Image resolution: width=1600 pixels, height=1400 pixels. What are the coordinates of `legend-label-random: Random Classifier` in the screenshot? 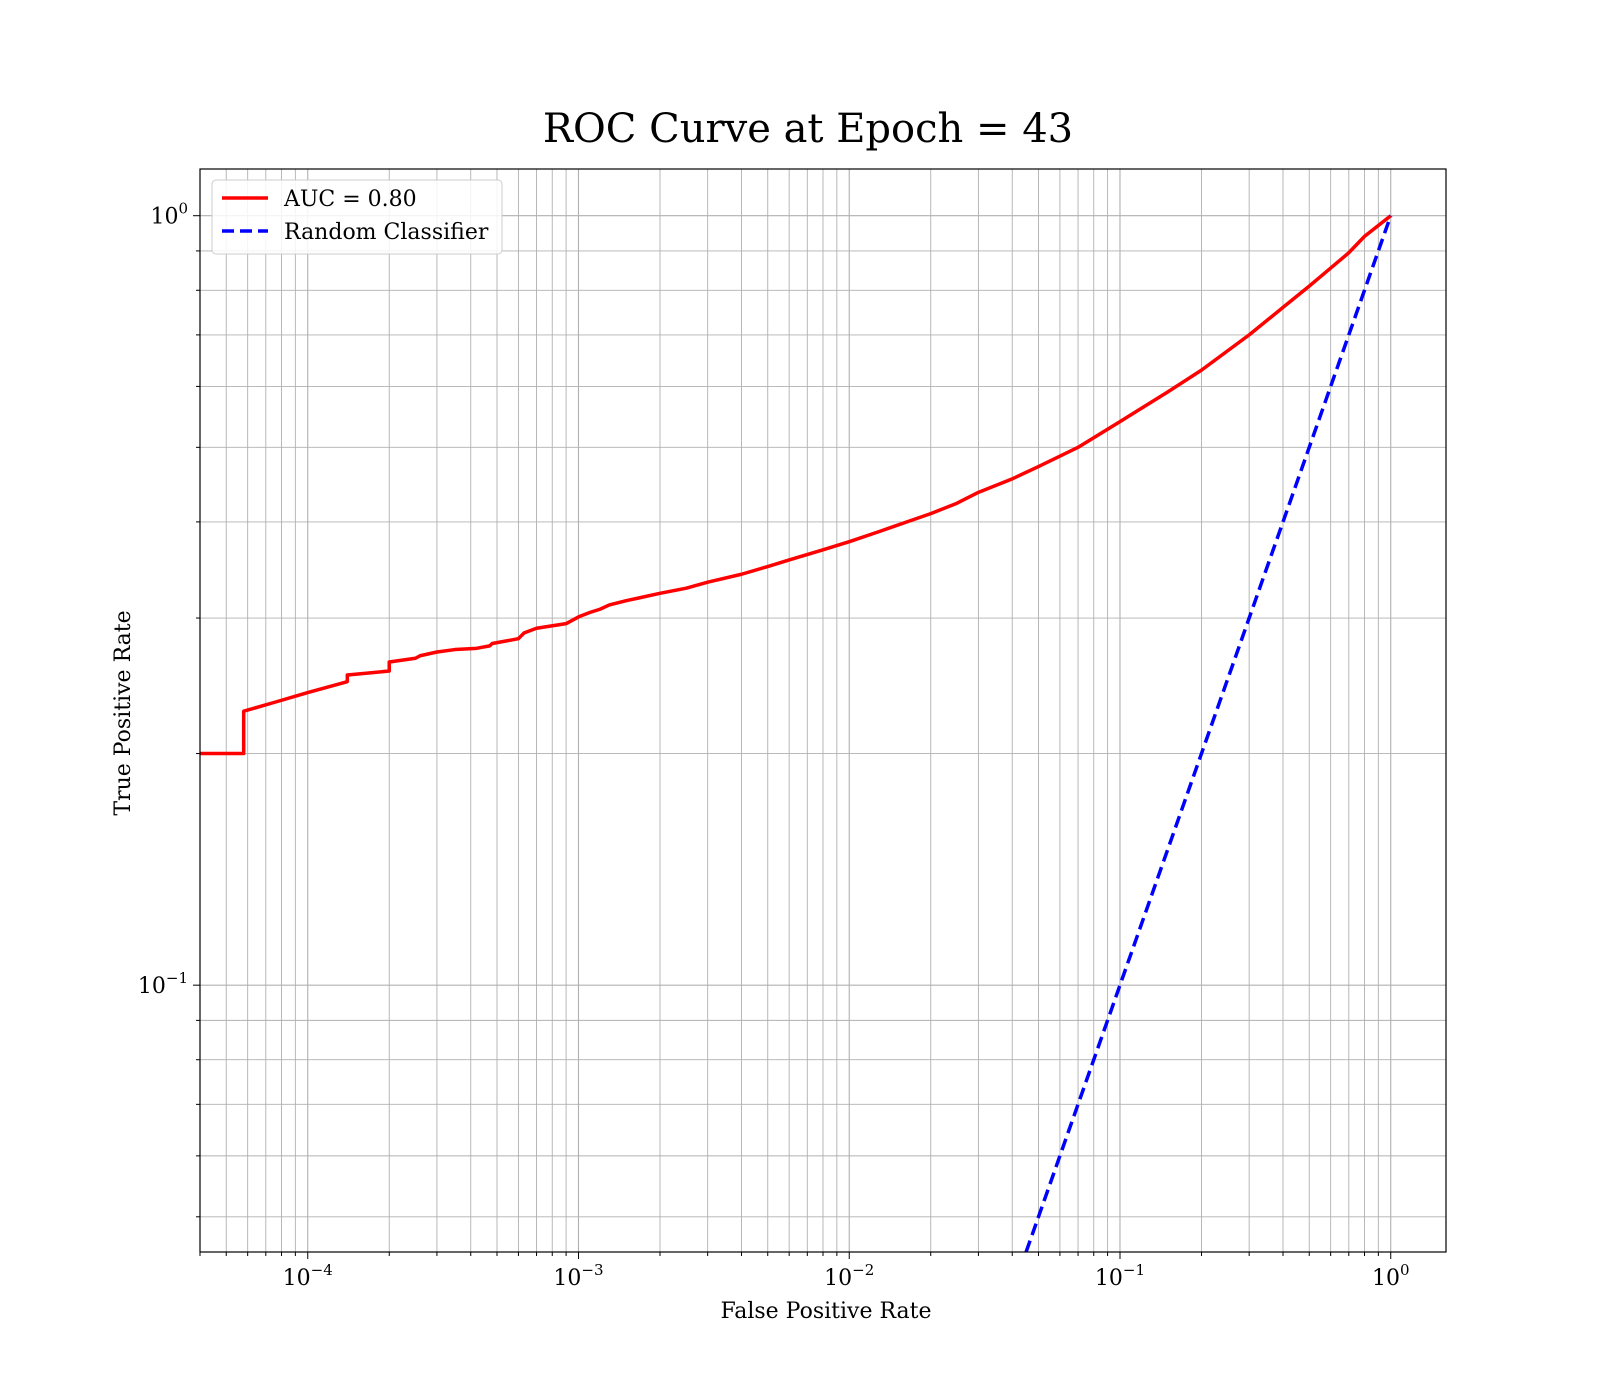 It's located at (386, 232).